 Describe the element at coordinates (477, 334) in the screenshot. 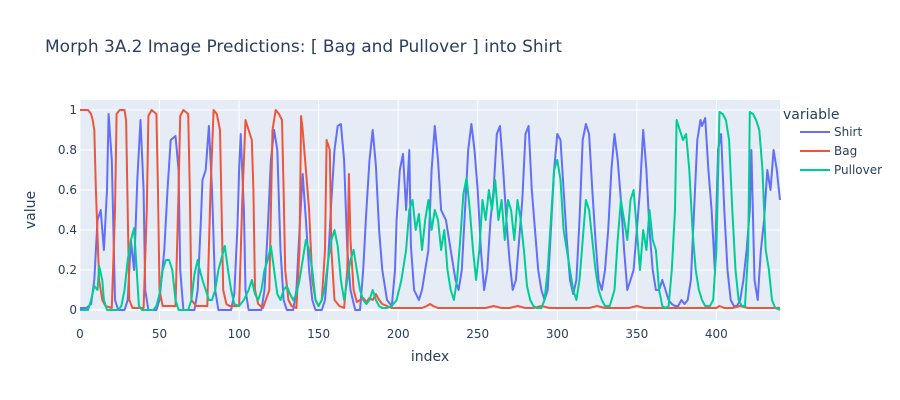

I see `x-tick-label: 250` at that location.